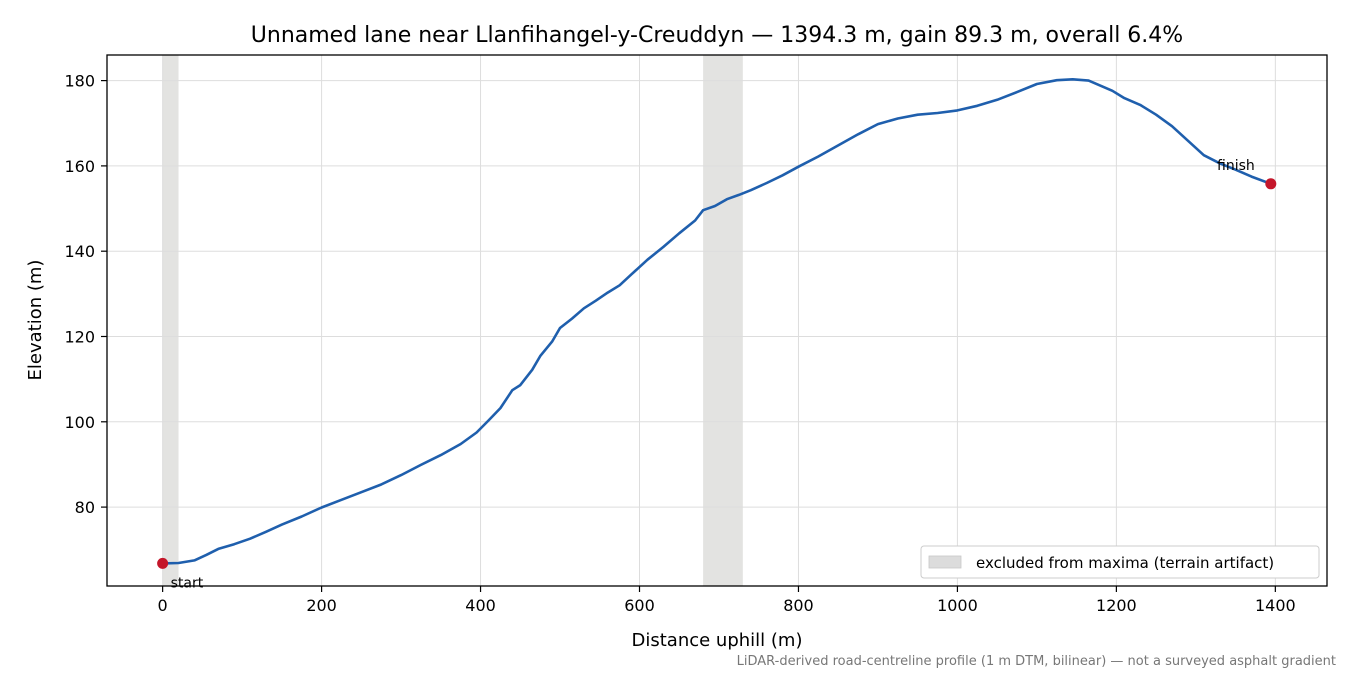 Image resolution: width=1350 pixels, height=675 pixels. Describe the element at coordinates (945, 562) in the screenshot. I see `legend-swatch` at that location.